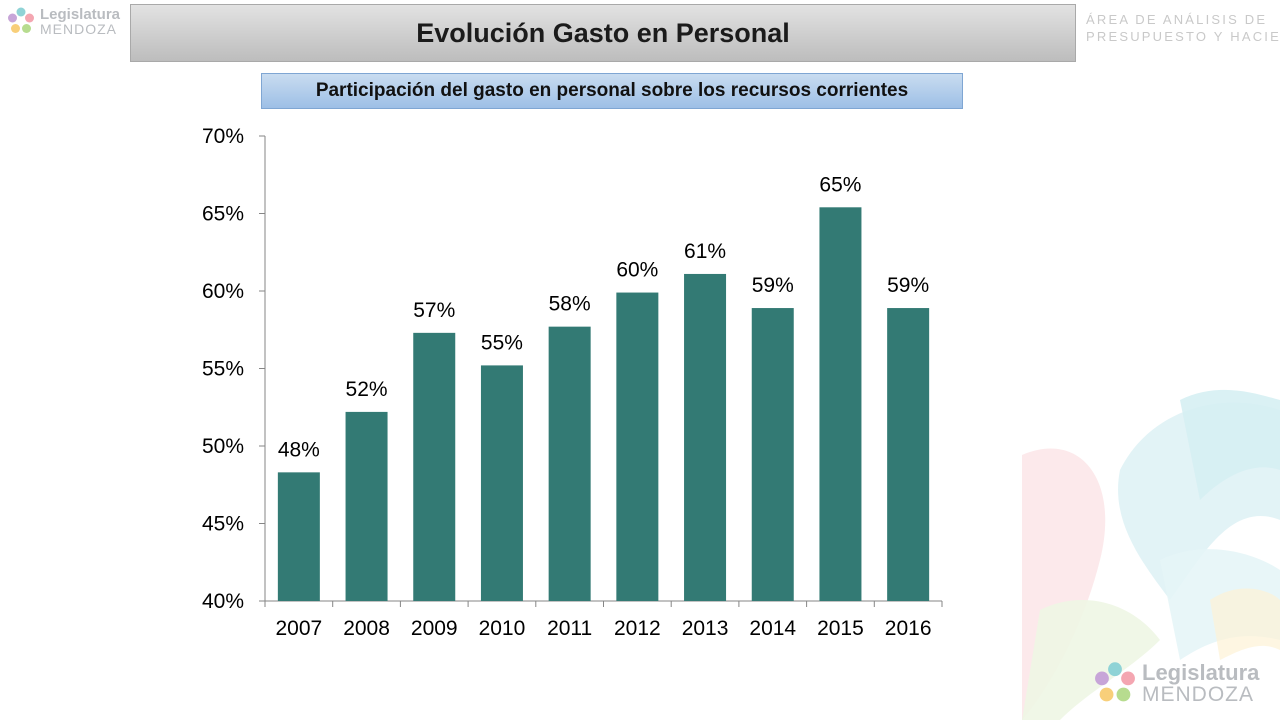 The image size is (1280, 720). What do you see at coordinates (502, 628) in the screenshot?
I see `x-tick-label: 2010` at bounding box center [502, 628].